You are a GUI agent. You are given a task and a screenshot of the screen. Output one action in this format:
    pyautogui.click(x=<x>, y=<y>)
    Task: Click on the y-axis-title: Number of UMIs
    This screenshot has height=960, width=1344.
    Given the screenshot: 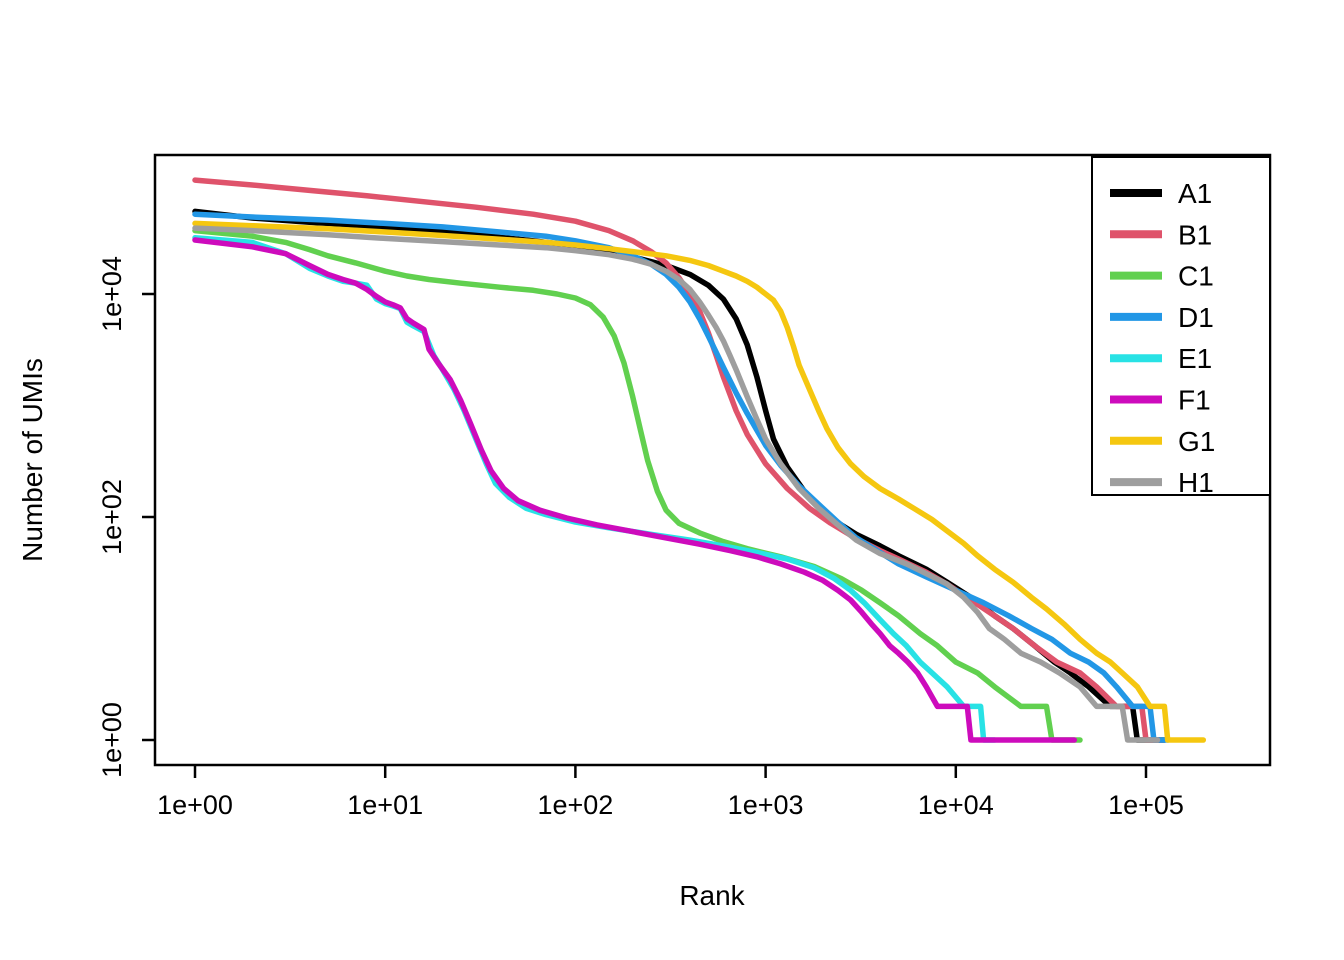 What is the action you would take?
    pyautogui.click(x=32, y=460)
    